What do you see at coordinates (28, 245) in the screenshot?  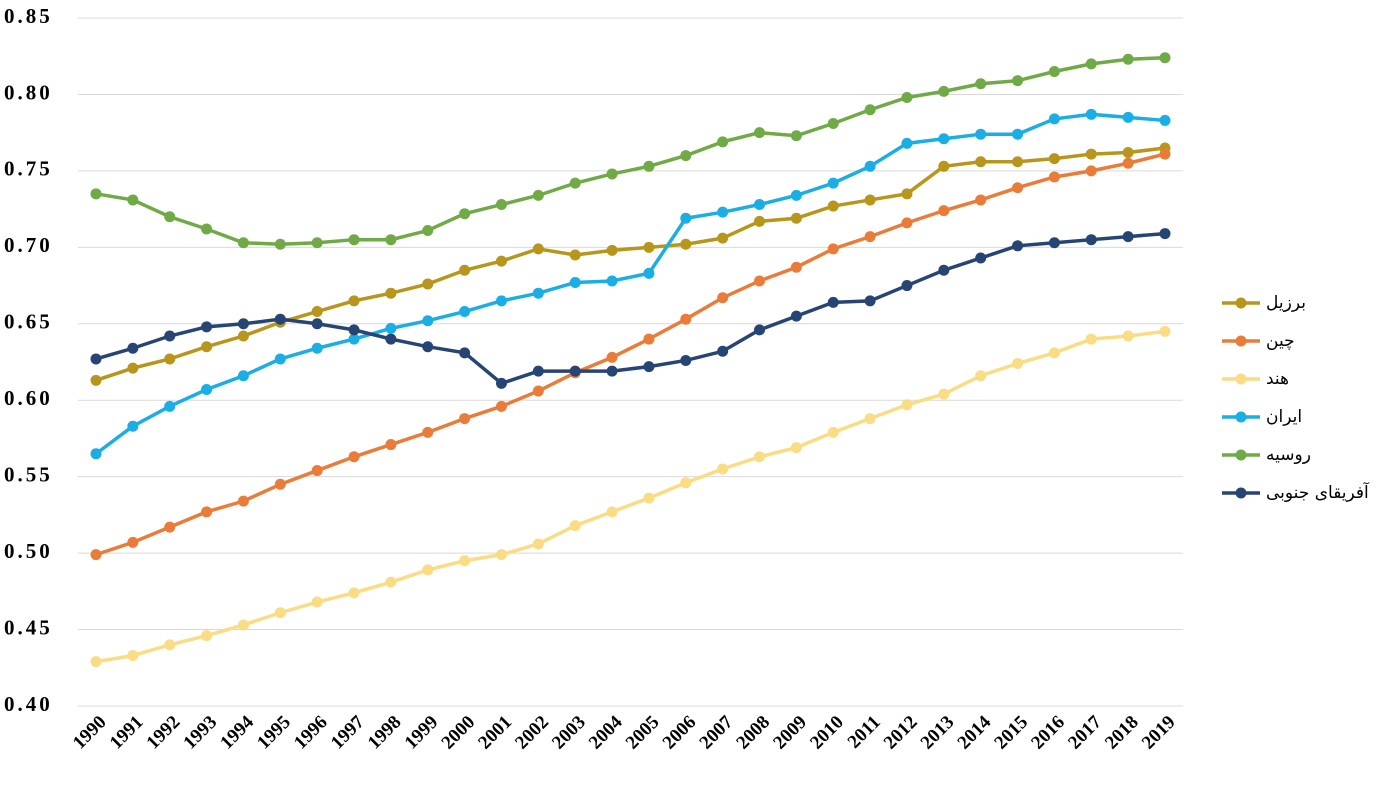 I see `y-tick-label: 0.70` at bounding box center [28, 245].